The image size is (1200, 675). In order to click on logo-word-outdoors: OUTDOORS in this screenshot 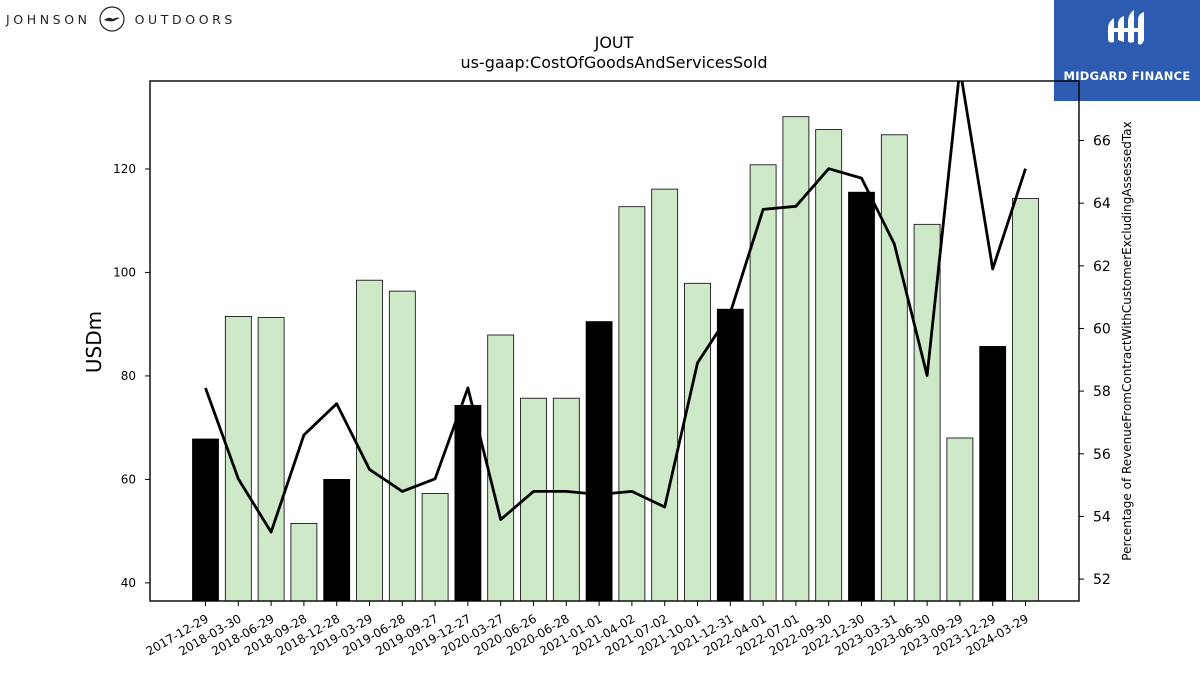, I will do `click(185, 19)`.